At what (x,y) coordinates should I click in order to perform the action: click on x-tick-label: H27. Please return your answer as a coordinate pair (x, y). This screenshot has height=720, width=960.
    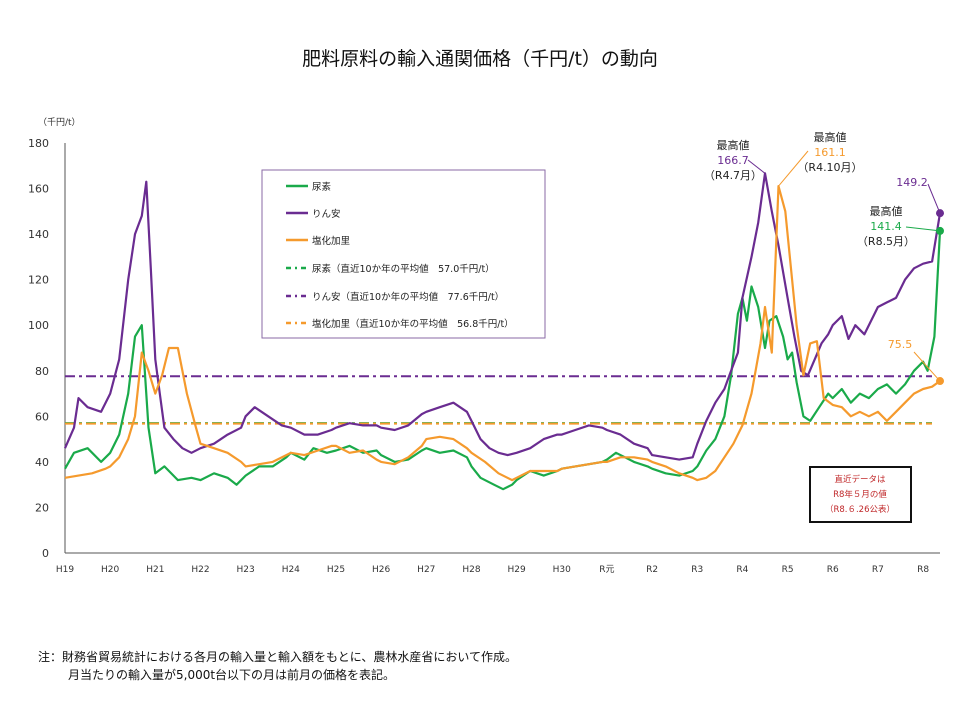
    Looking at the image, I should click on (426, 570).